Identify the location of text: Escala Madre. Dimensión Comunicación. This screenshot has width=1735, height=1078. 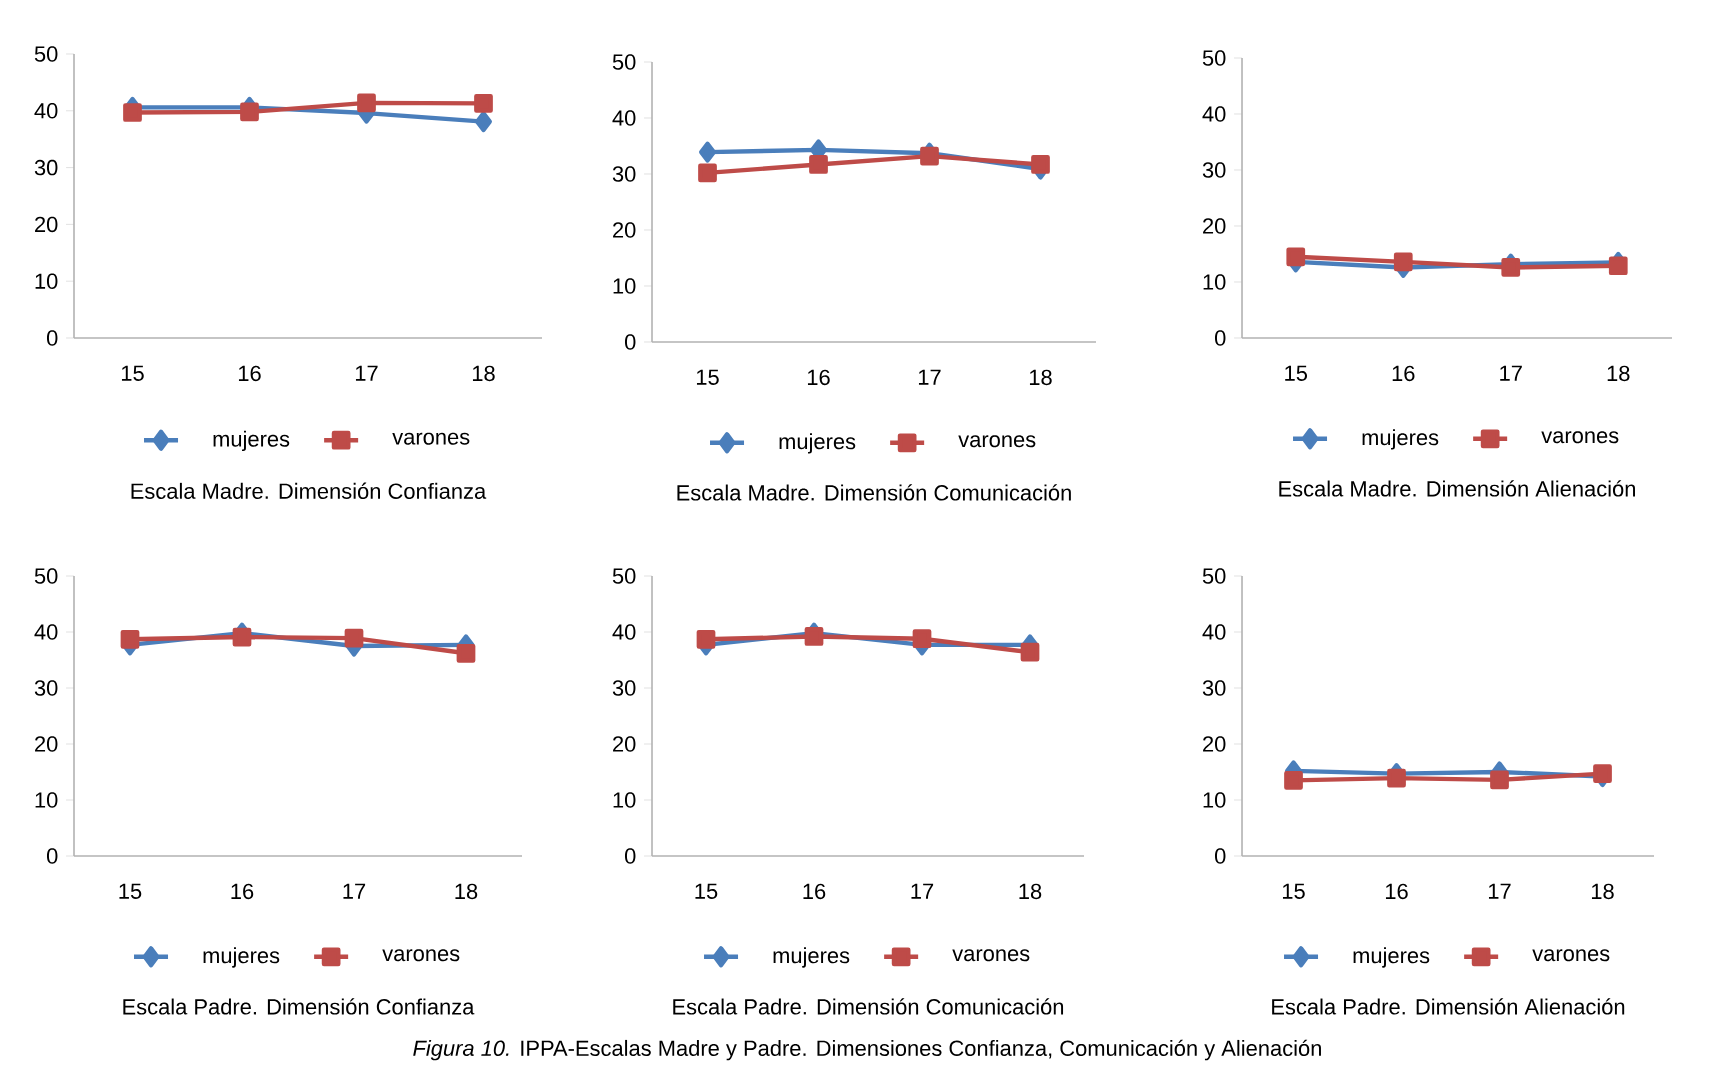
(874, 492).